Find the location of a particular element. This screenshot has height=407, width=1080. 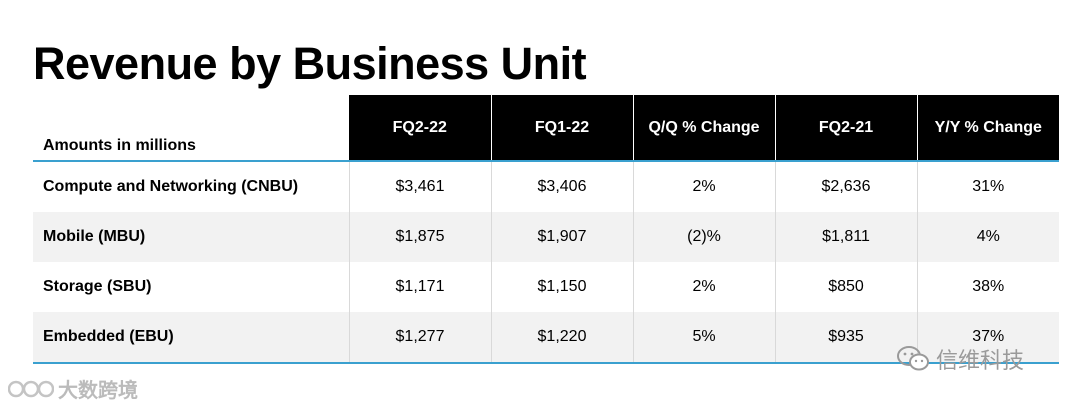

row-label: Storage (SBU) is located at coordinates (191, 287).